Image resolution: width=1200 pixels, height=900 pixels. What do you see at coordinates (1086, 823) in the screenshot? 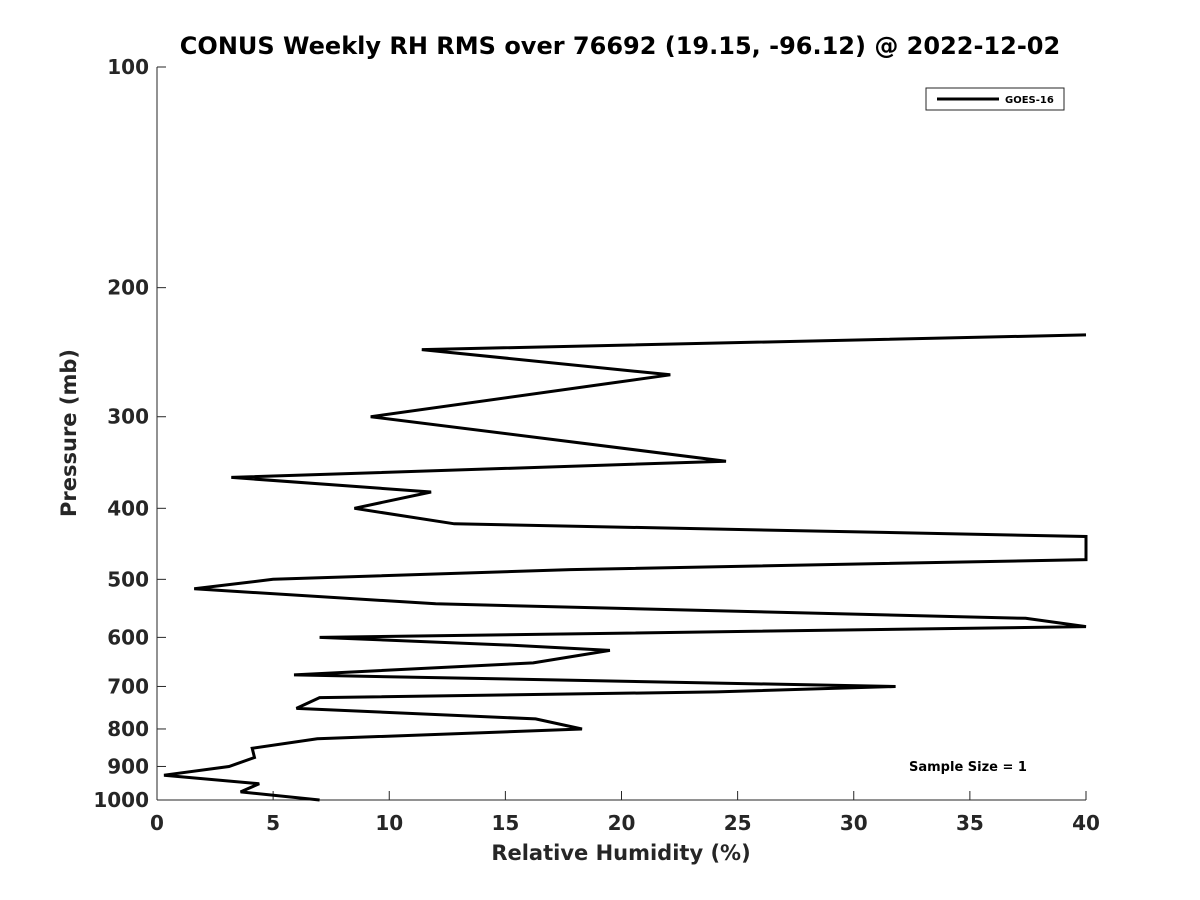
I see `x-tick-label: 40` at bounding box center [1086, 823].